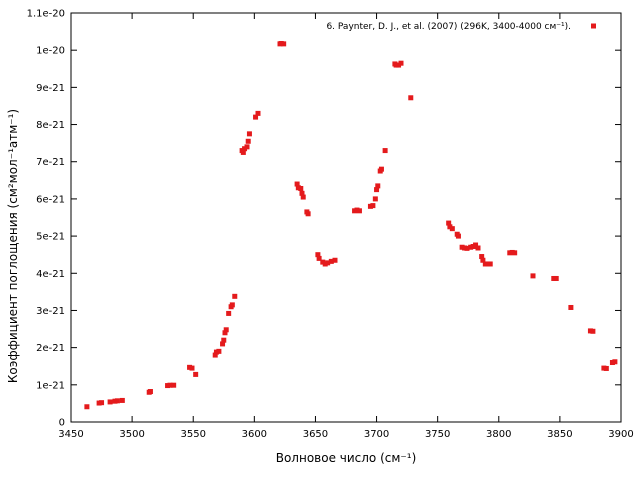  What do you see at coordinates (50, 311) in the screenshot?
I see `y-tick-label: 3e-21` at bounding box center [50, 311].